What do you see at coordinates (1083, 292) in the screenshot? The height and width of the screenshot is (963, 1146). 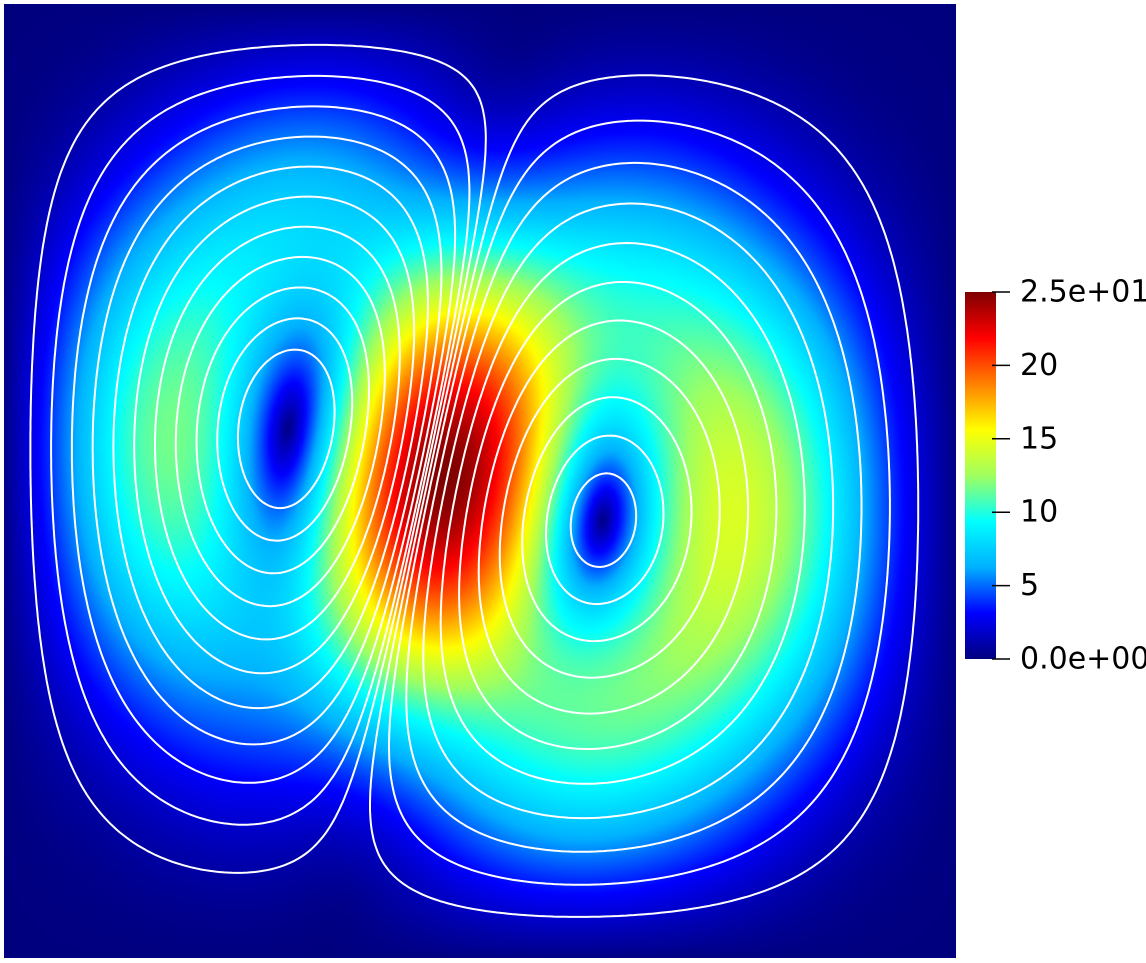 I see `colorbar-tick-label: 2.5e+01` at bounding box center [1083, 292].